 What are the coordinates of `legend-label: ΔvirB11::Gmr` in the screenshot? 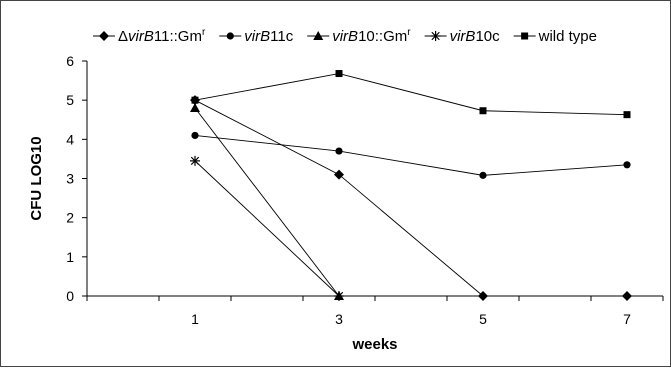 It's located at (162, 36).